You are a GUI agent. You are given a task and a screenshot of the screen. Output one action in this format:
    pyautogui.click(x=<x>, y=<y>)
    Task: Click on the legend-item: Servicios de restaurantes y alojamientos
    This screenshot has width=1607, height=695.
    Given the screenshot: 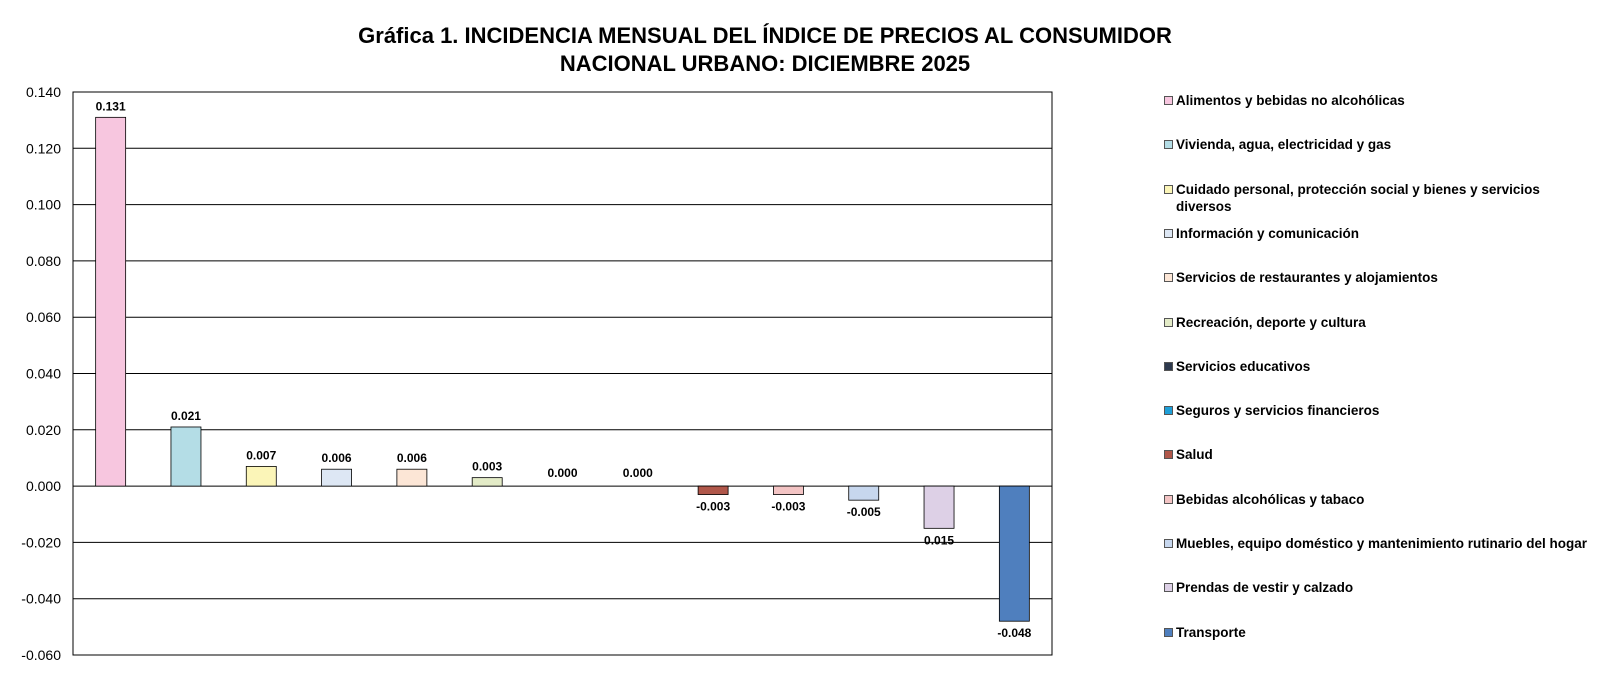 What is the action you would take?
    pyautogui.click(x=1379, y=277)
    